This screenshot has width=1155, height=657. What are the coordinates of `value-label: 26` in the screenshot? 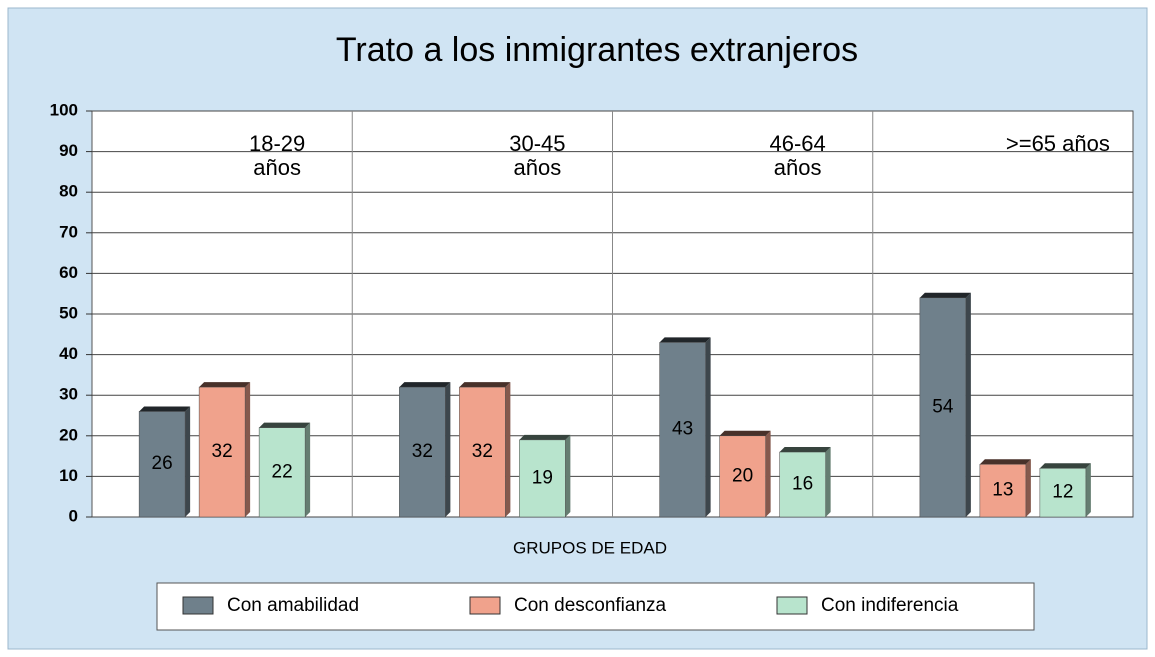 It's located at (162, 463).